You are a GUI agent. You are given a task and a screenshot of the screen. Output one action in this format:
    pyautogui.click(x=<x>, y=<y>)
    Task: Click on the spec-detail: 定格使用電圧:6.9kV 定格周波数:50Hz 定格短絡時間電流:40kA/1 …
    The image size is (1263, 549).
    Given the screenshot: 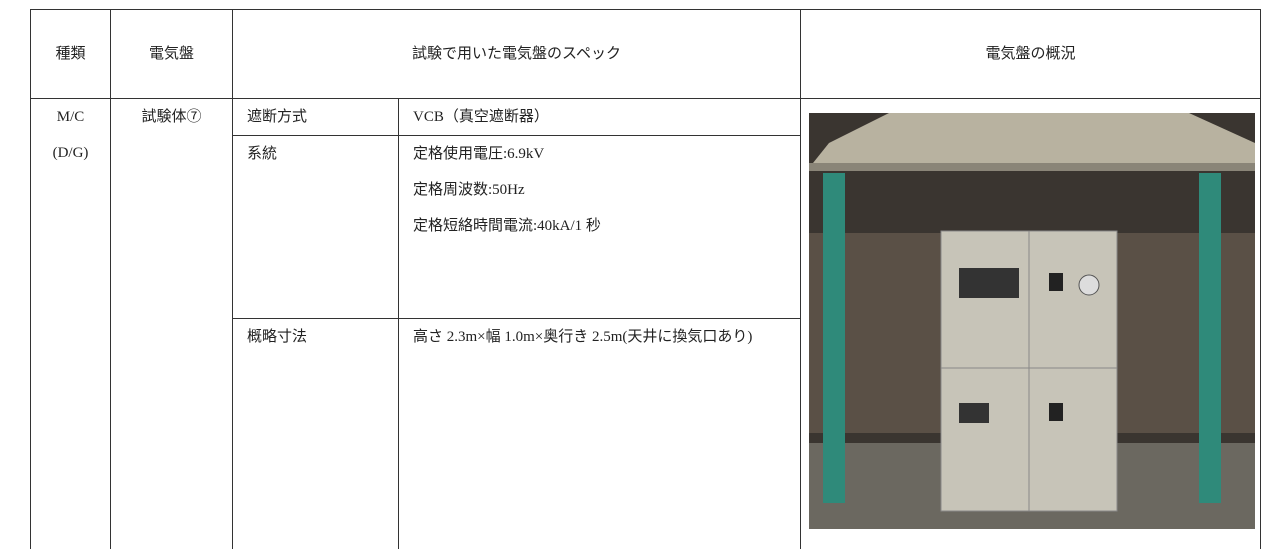 What is the action you would take?
    pyautogui.click(x=600, y=227)
    